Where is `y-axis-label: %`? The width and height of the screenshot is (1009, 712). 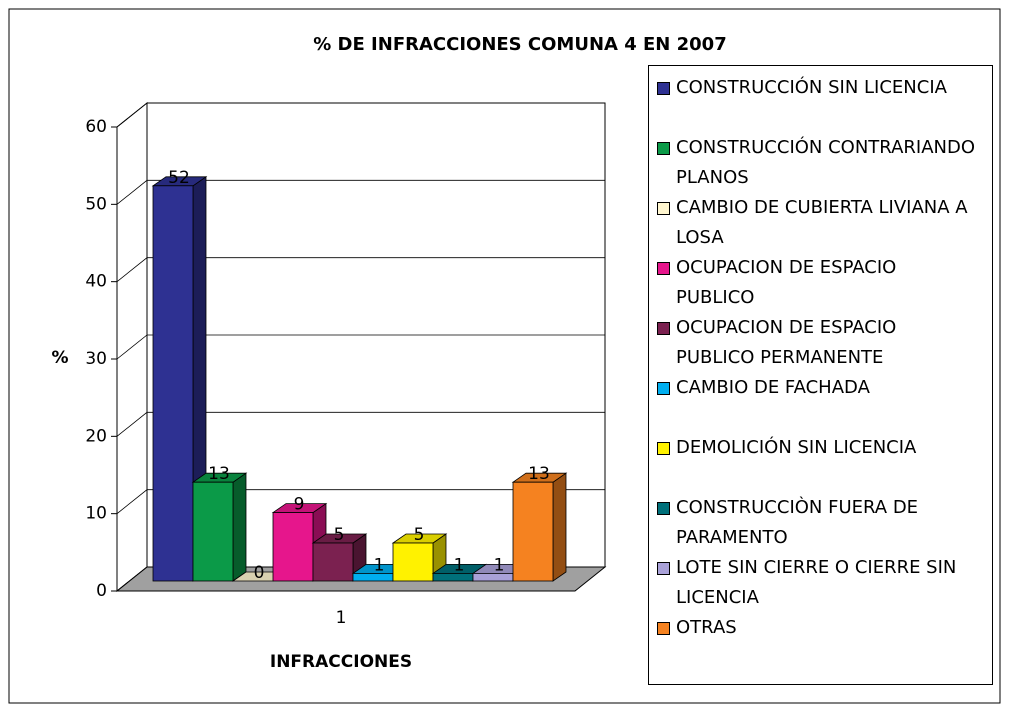
y-axis-label: % is located at coordinates (59, 358).